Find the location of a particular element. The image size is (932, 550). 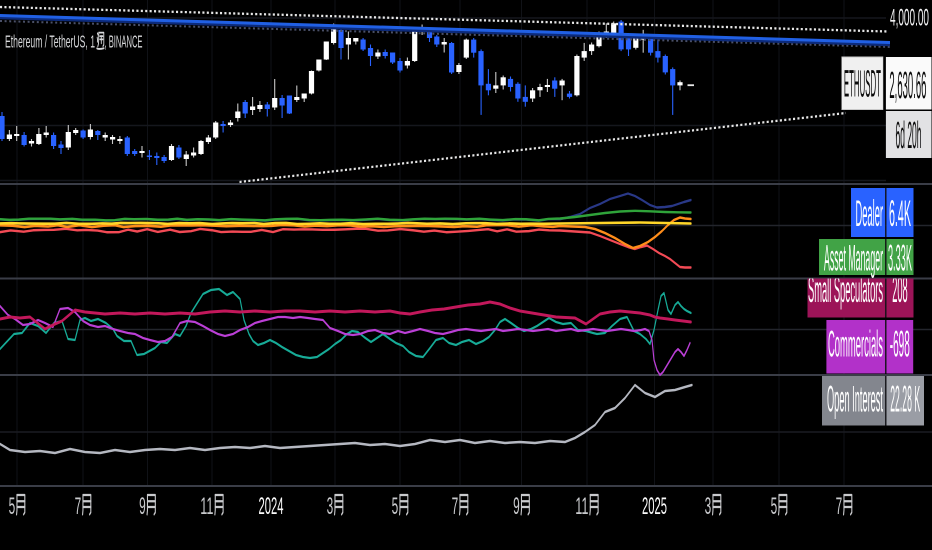

svg-text: 2024 is located at coordinates (270, 507).